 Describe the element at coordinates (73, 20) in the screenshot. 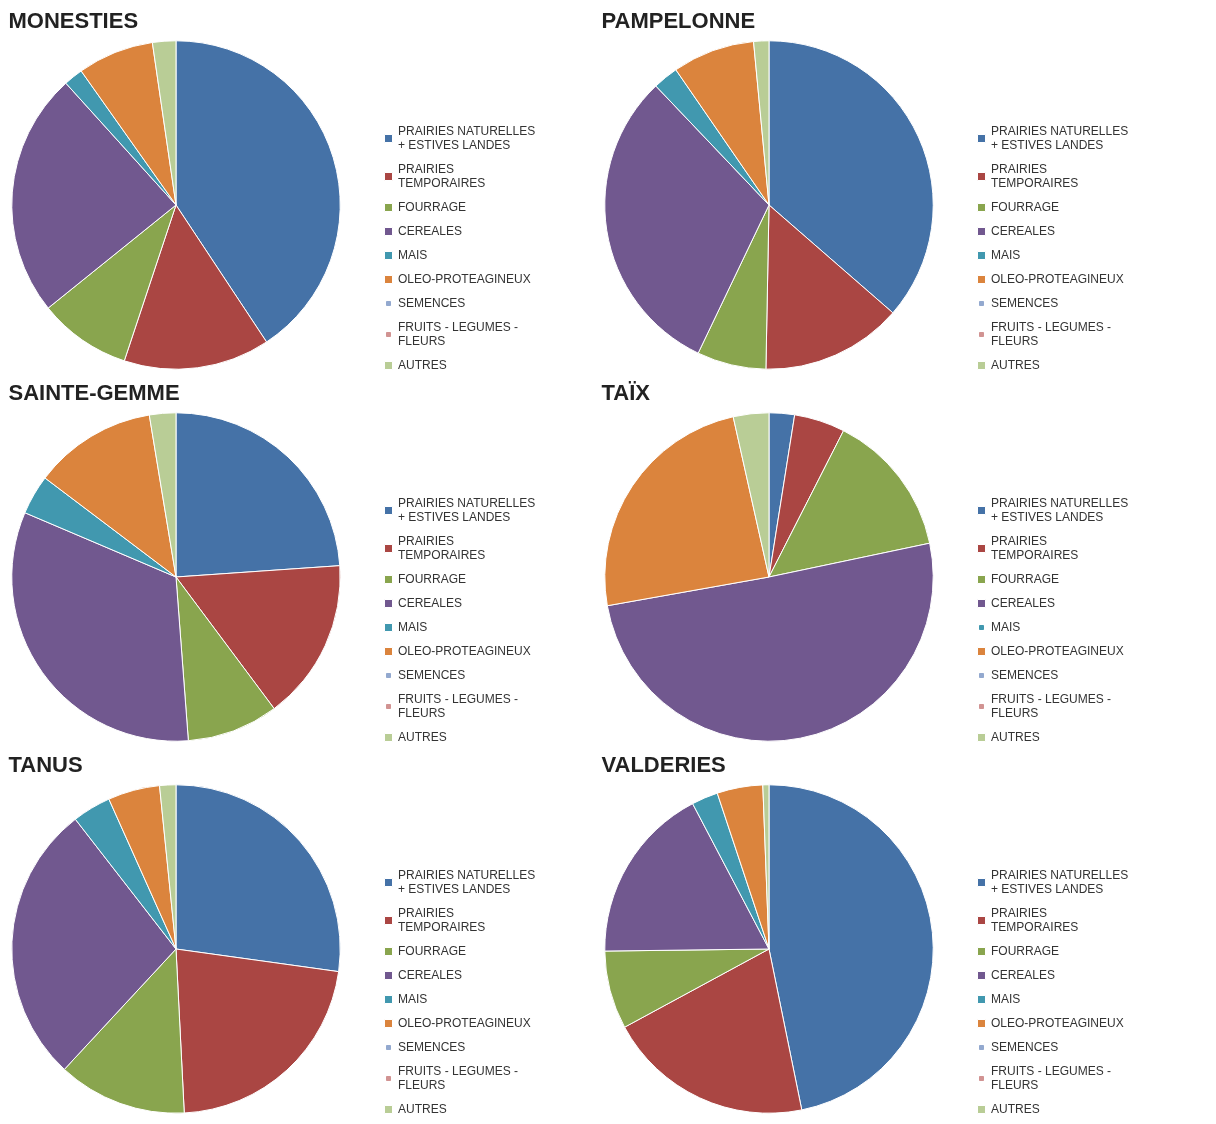

I see `chart-title: MONESTIES` at that location.